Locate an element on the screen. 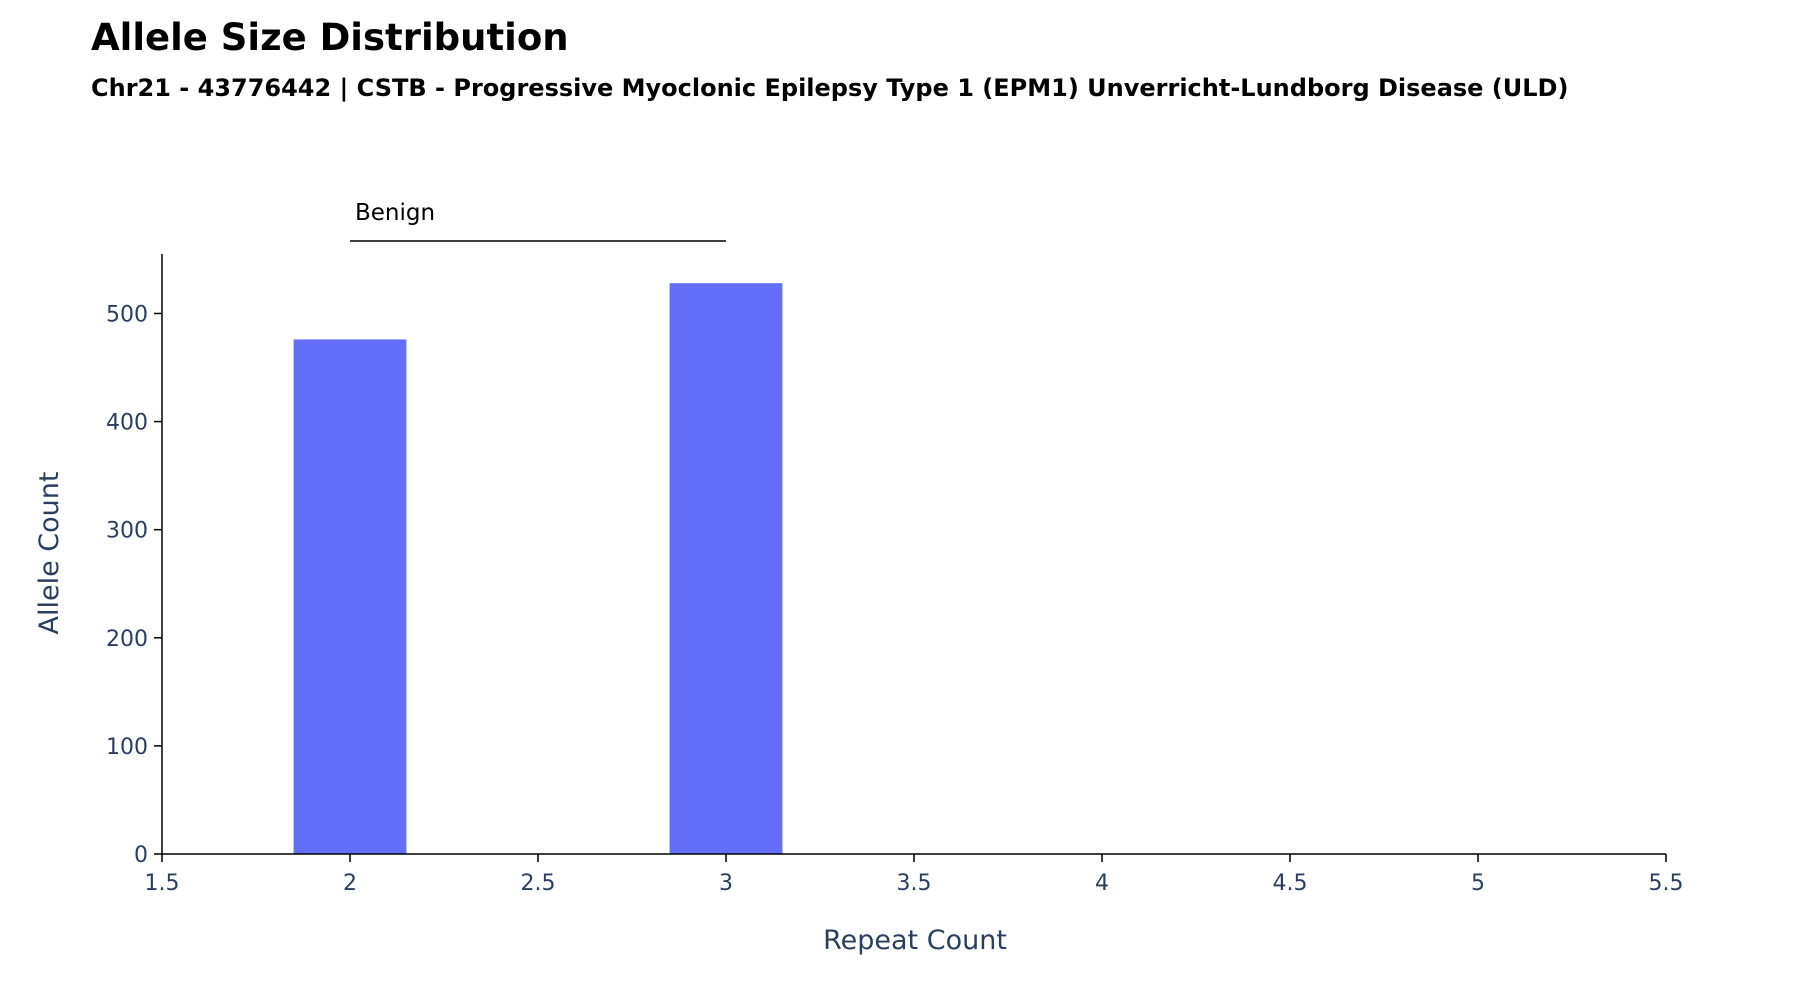 The width and height of the screenshot is (1800, 1004). y-tick-label: 300 is located at coordinates (127, 531).